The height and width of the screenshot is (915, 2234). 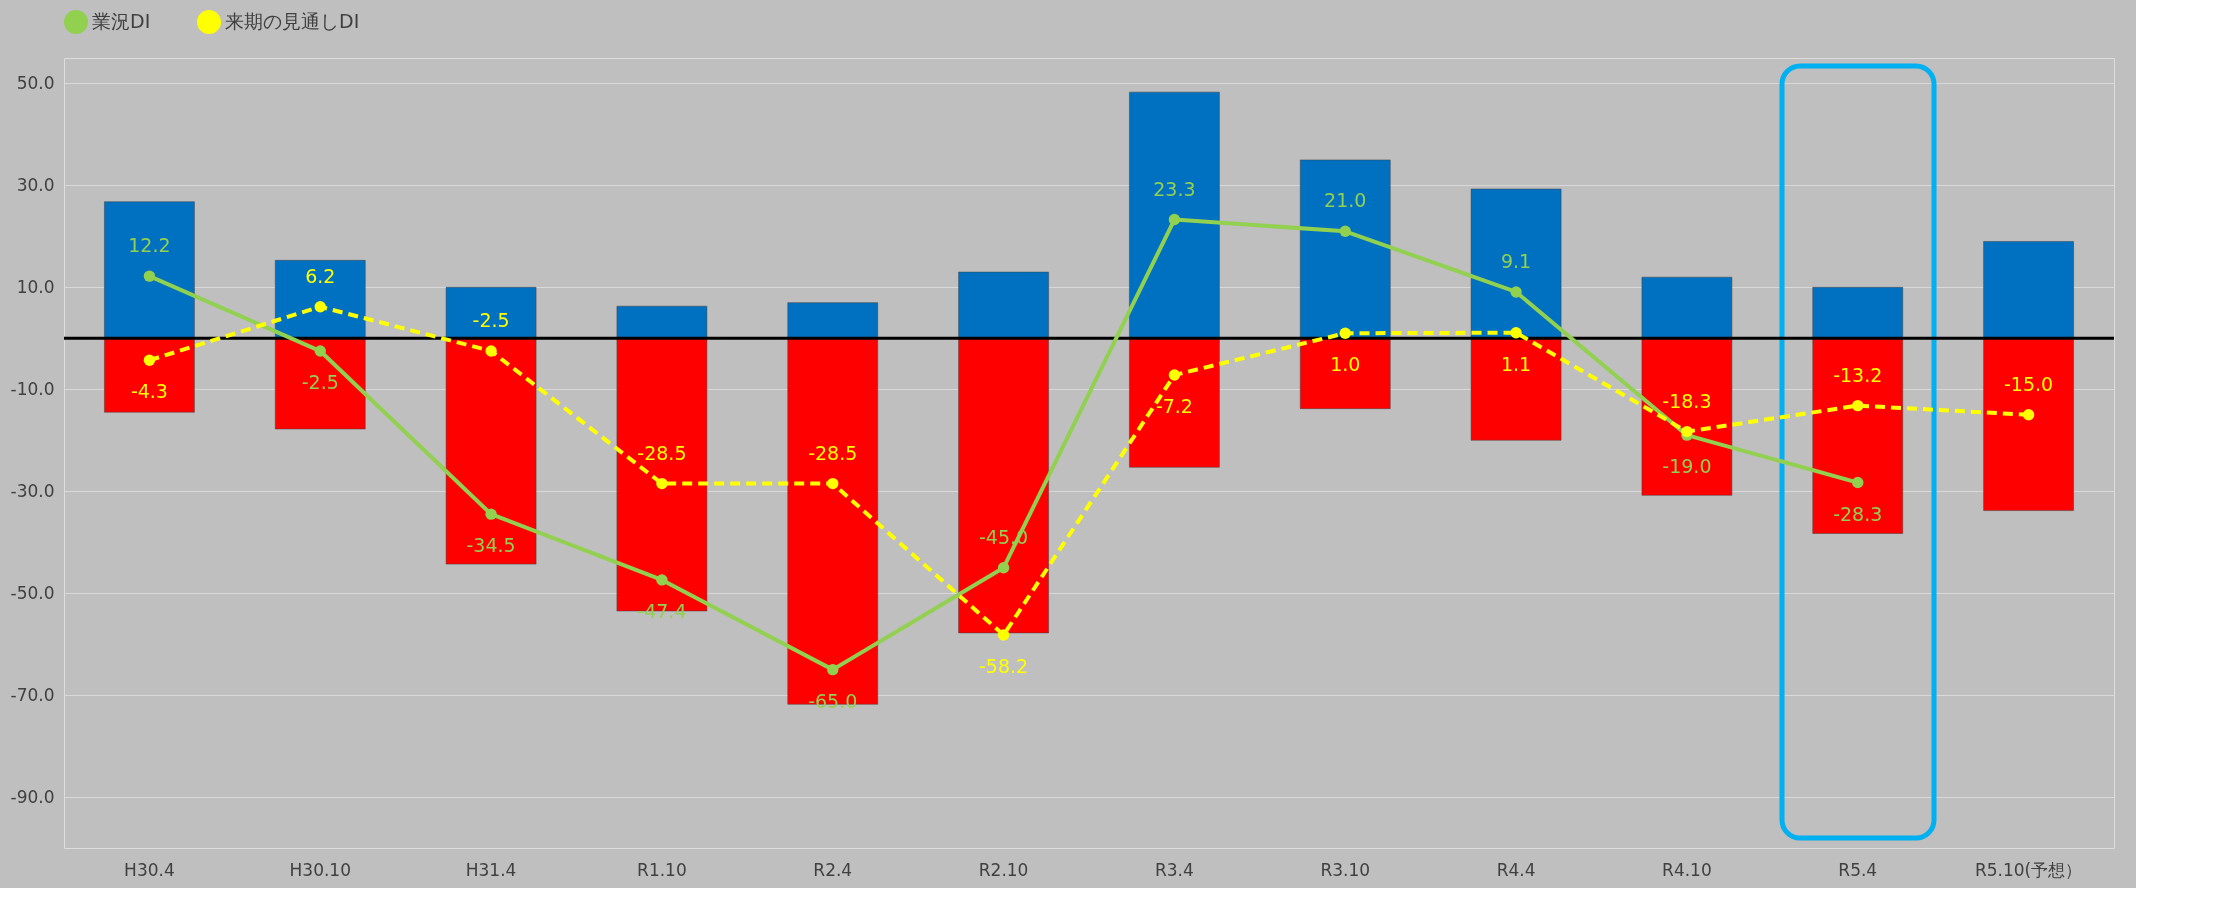 I want to click on x-tick-label: R3.10, so click(x=1345, y=869).